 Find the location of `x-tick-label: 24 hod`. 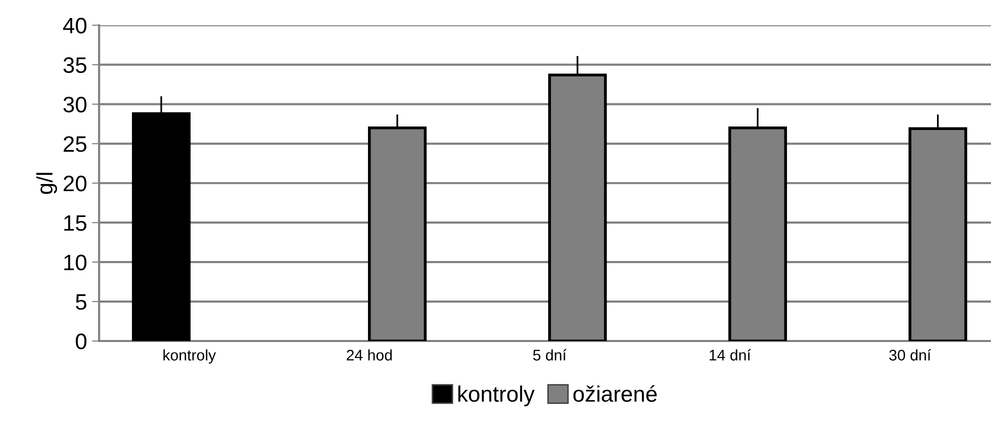

x-tick-label: 24 hod is located at coordinates (369, 355).